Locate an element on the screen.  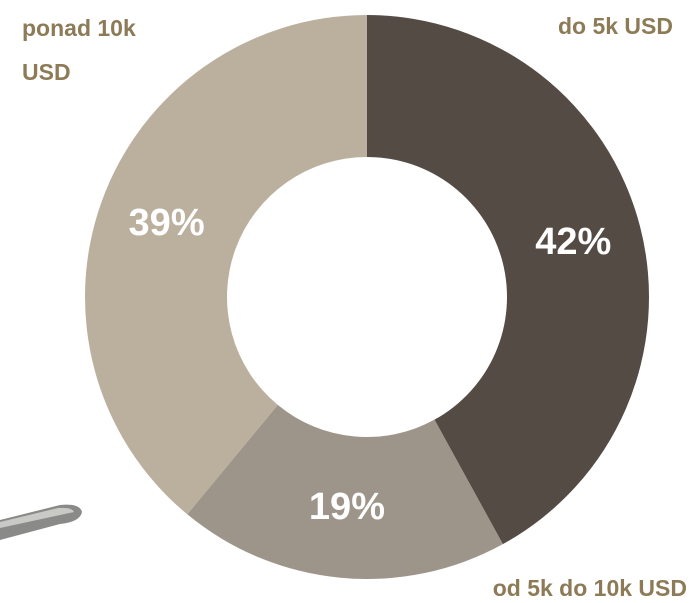
donut-slice is located at coordinates (345, 491).